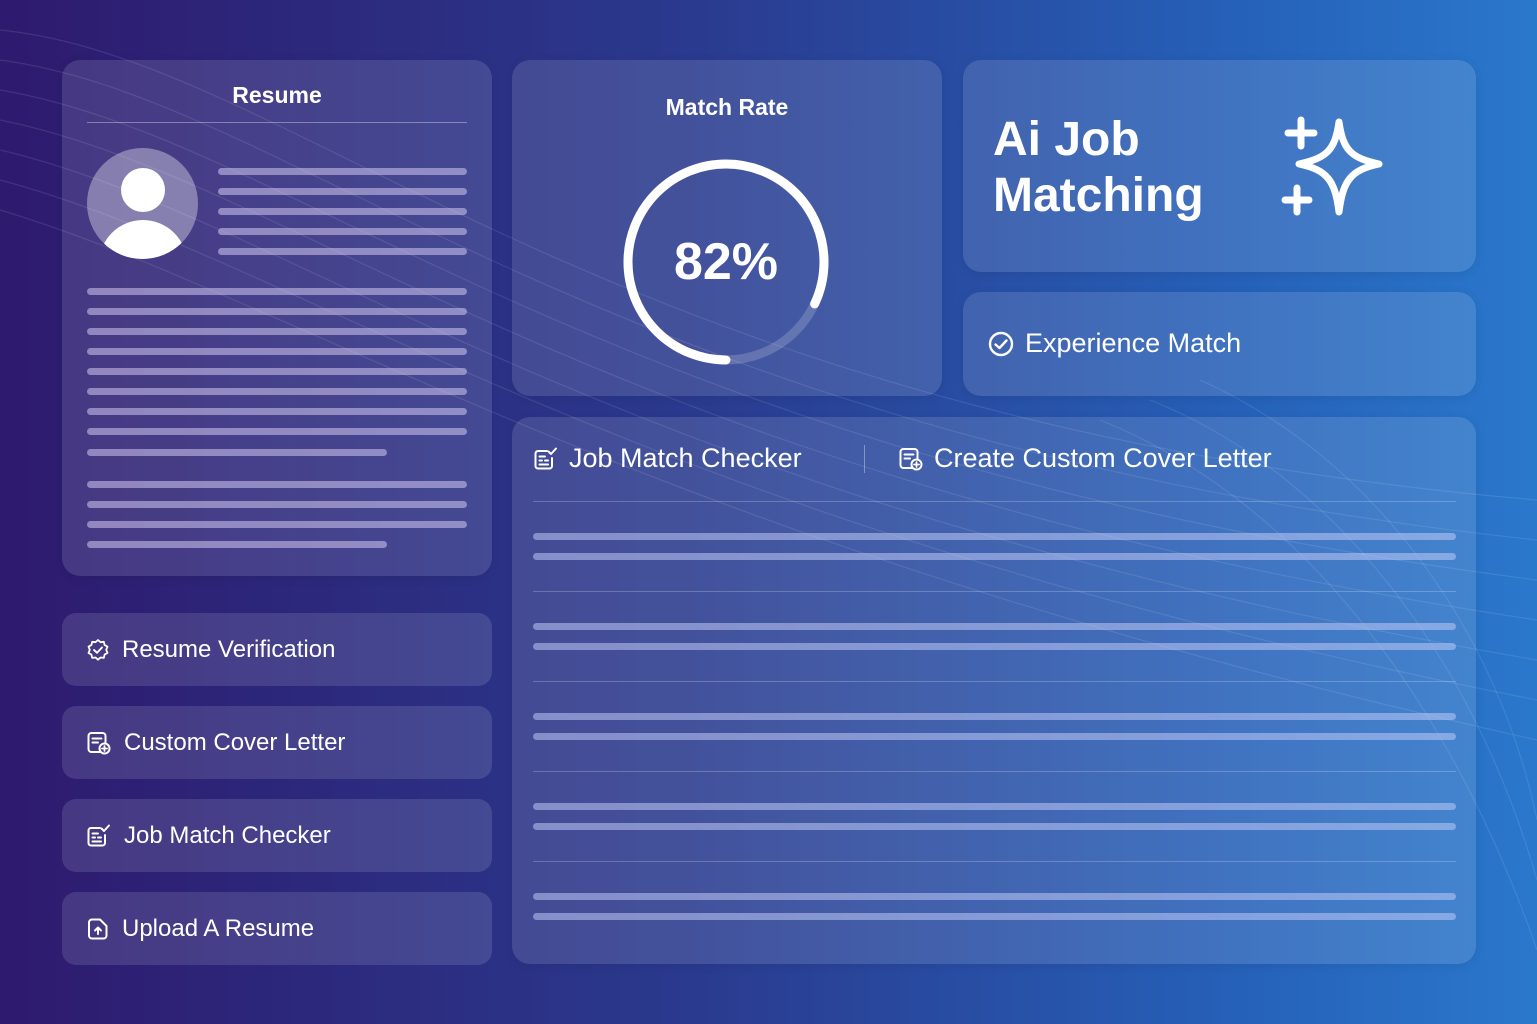 This screenshot has width=1537, height=1024. What do you see at coordinates (277, 122) in the screenshot?
I see `resume-divider` at bounding box center [277, 122].